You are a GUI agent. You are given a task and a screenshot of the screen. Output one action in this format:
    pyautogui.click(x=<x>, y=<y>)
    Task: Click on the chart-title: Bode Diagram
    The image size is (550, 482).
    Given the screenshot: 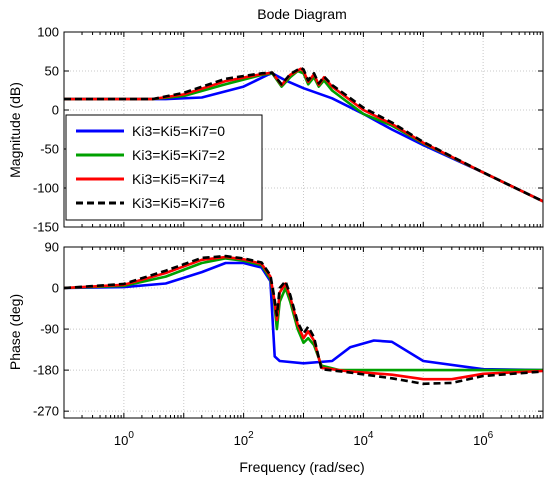 What is the action you would take?
    pyautogui.click(x=302, y=14)
    